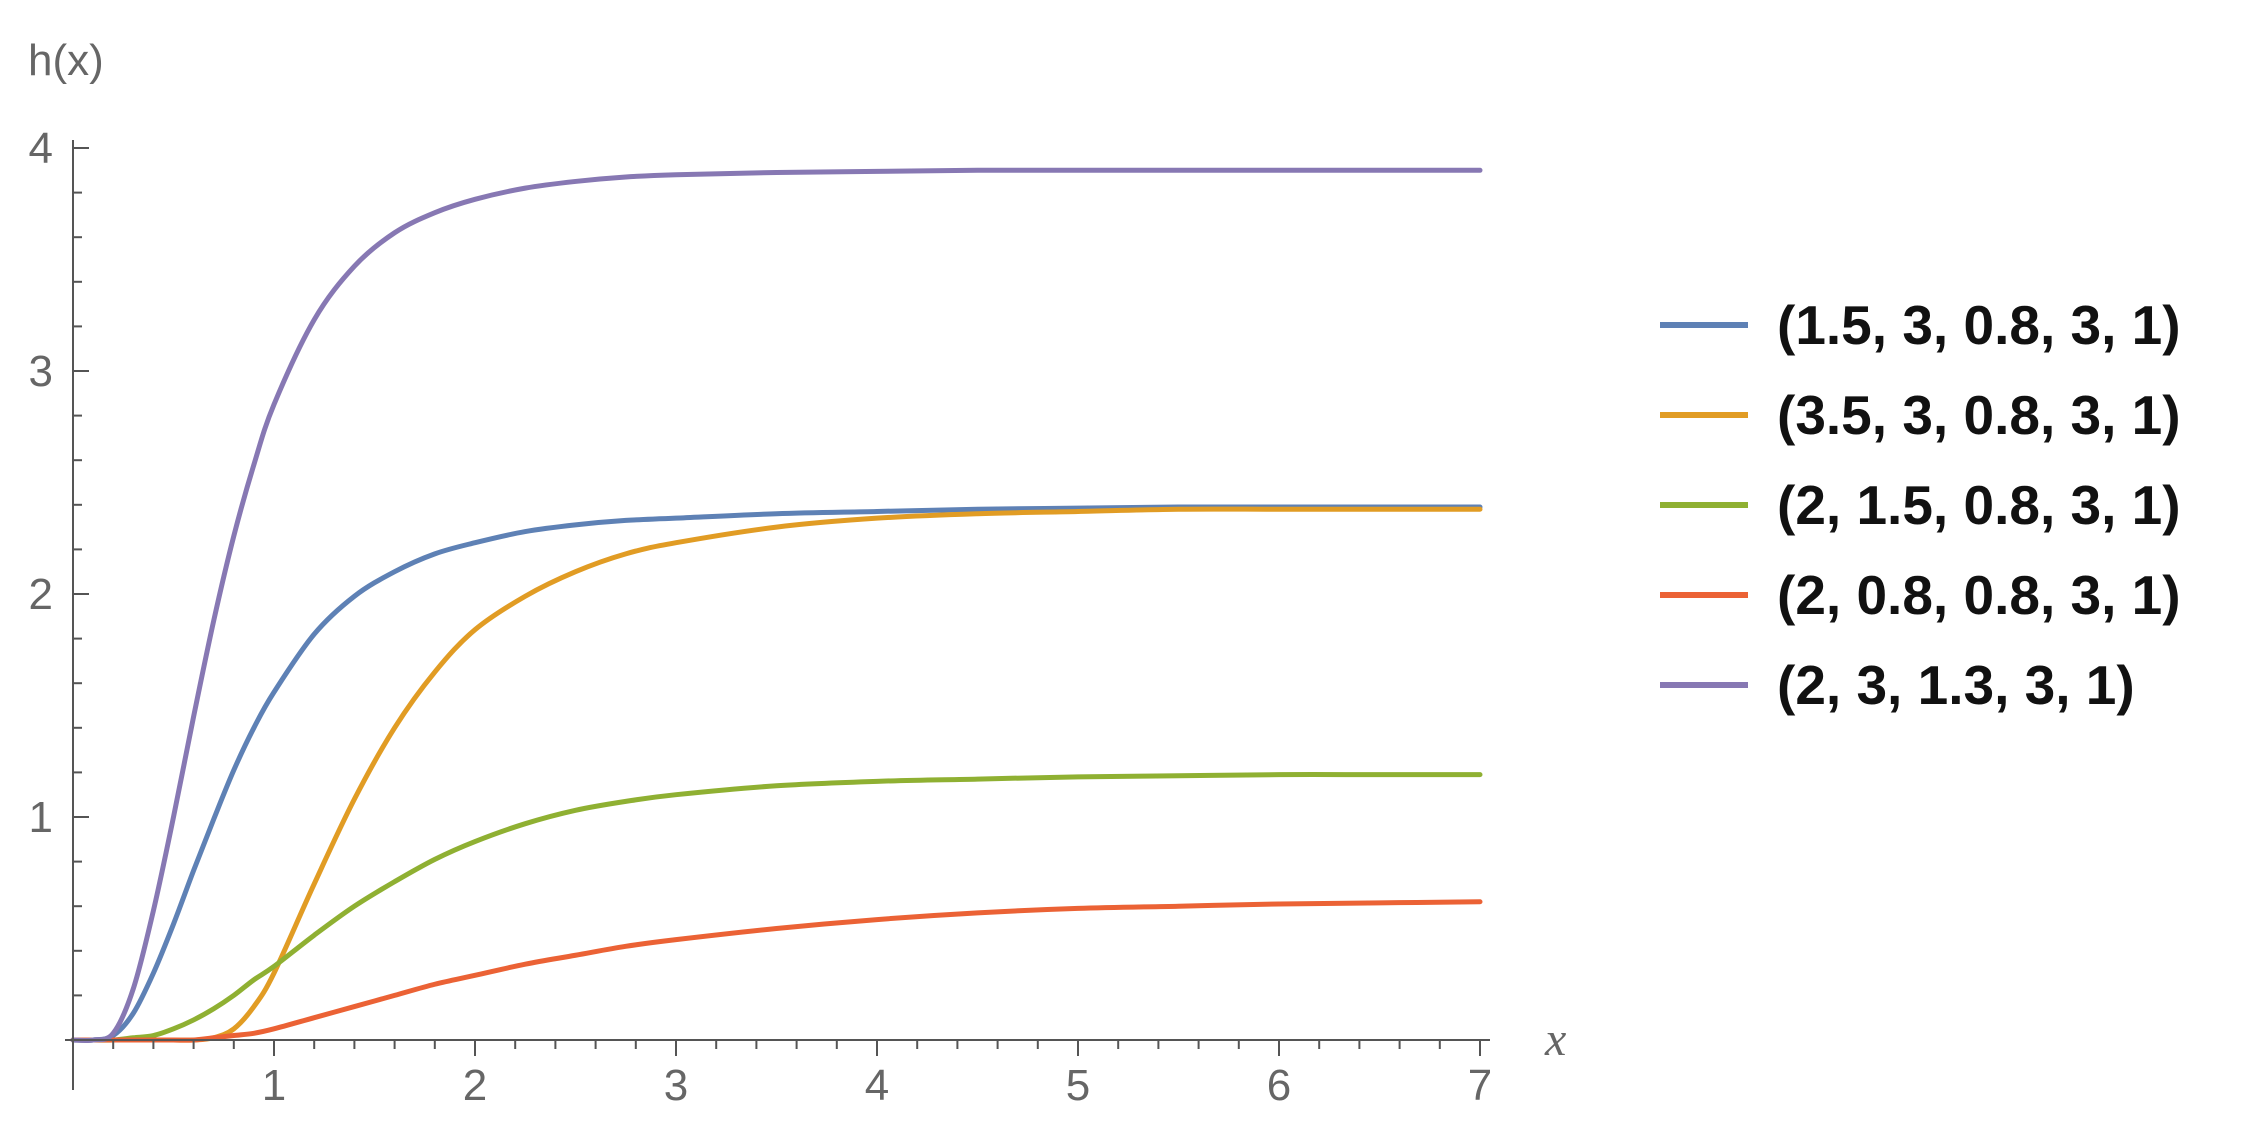  What do you see at coordinates (66, 60) in the screenshot?
I see `y-axis-label: h(x)` at bounding box center [66, 60].